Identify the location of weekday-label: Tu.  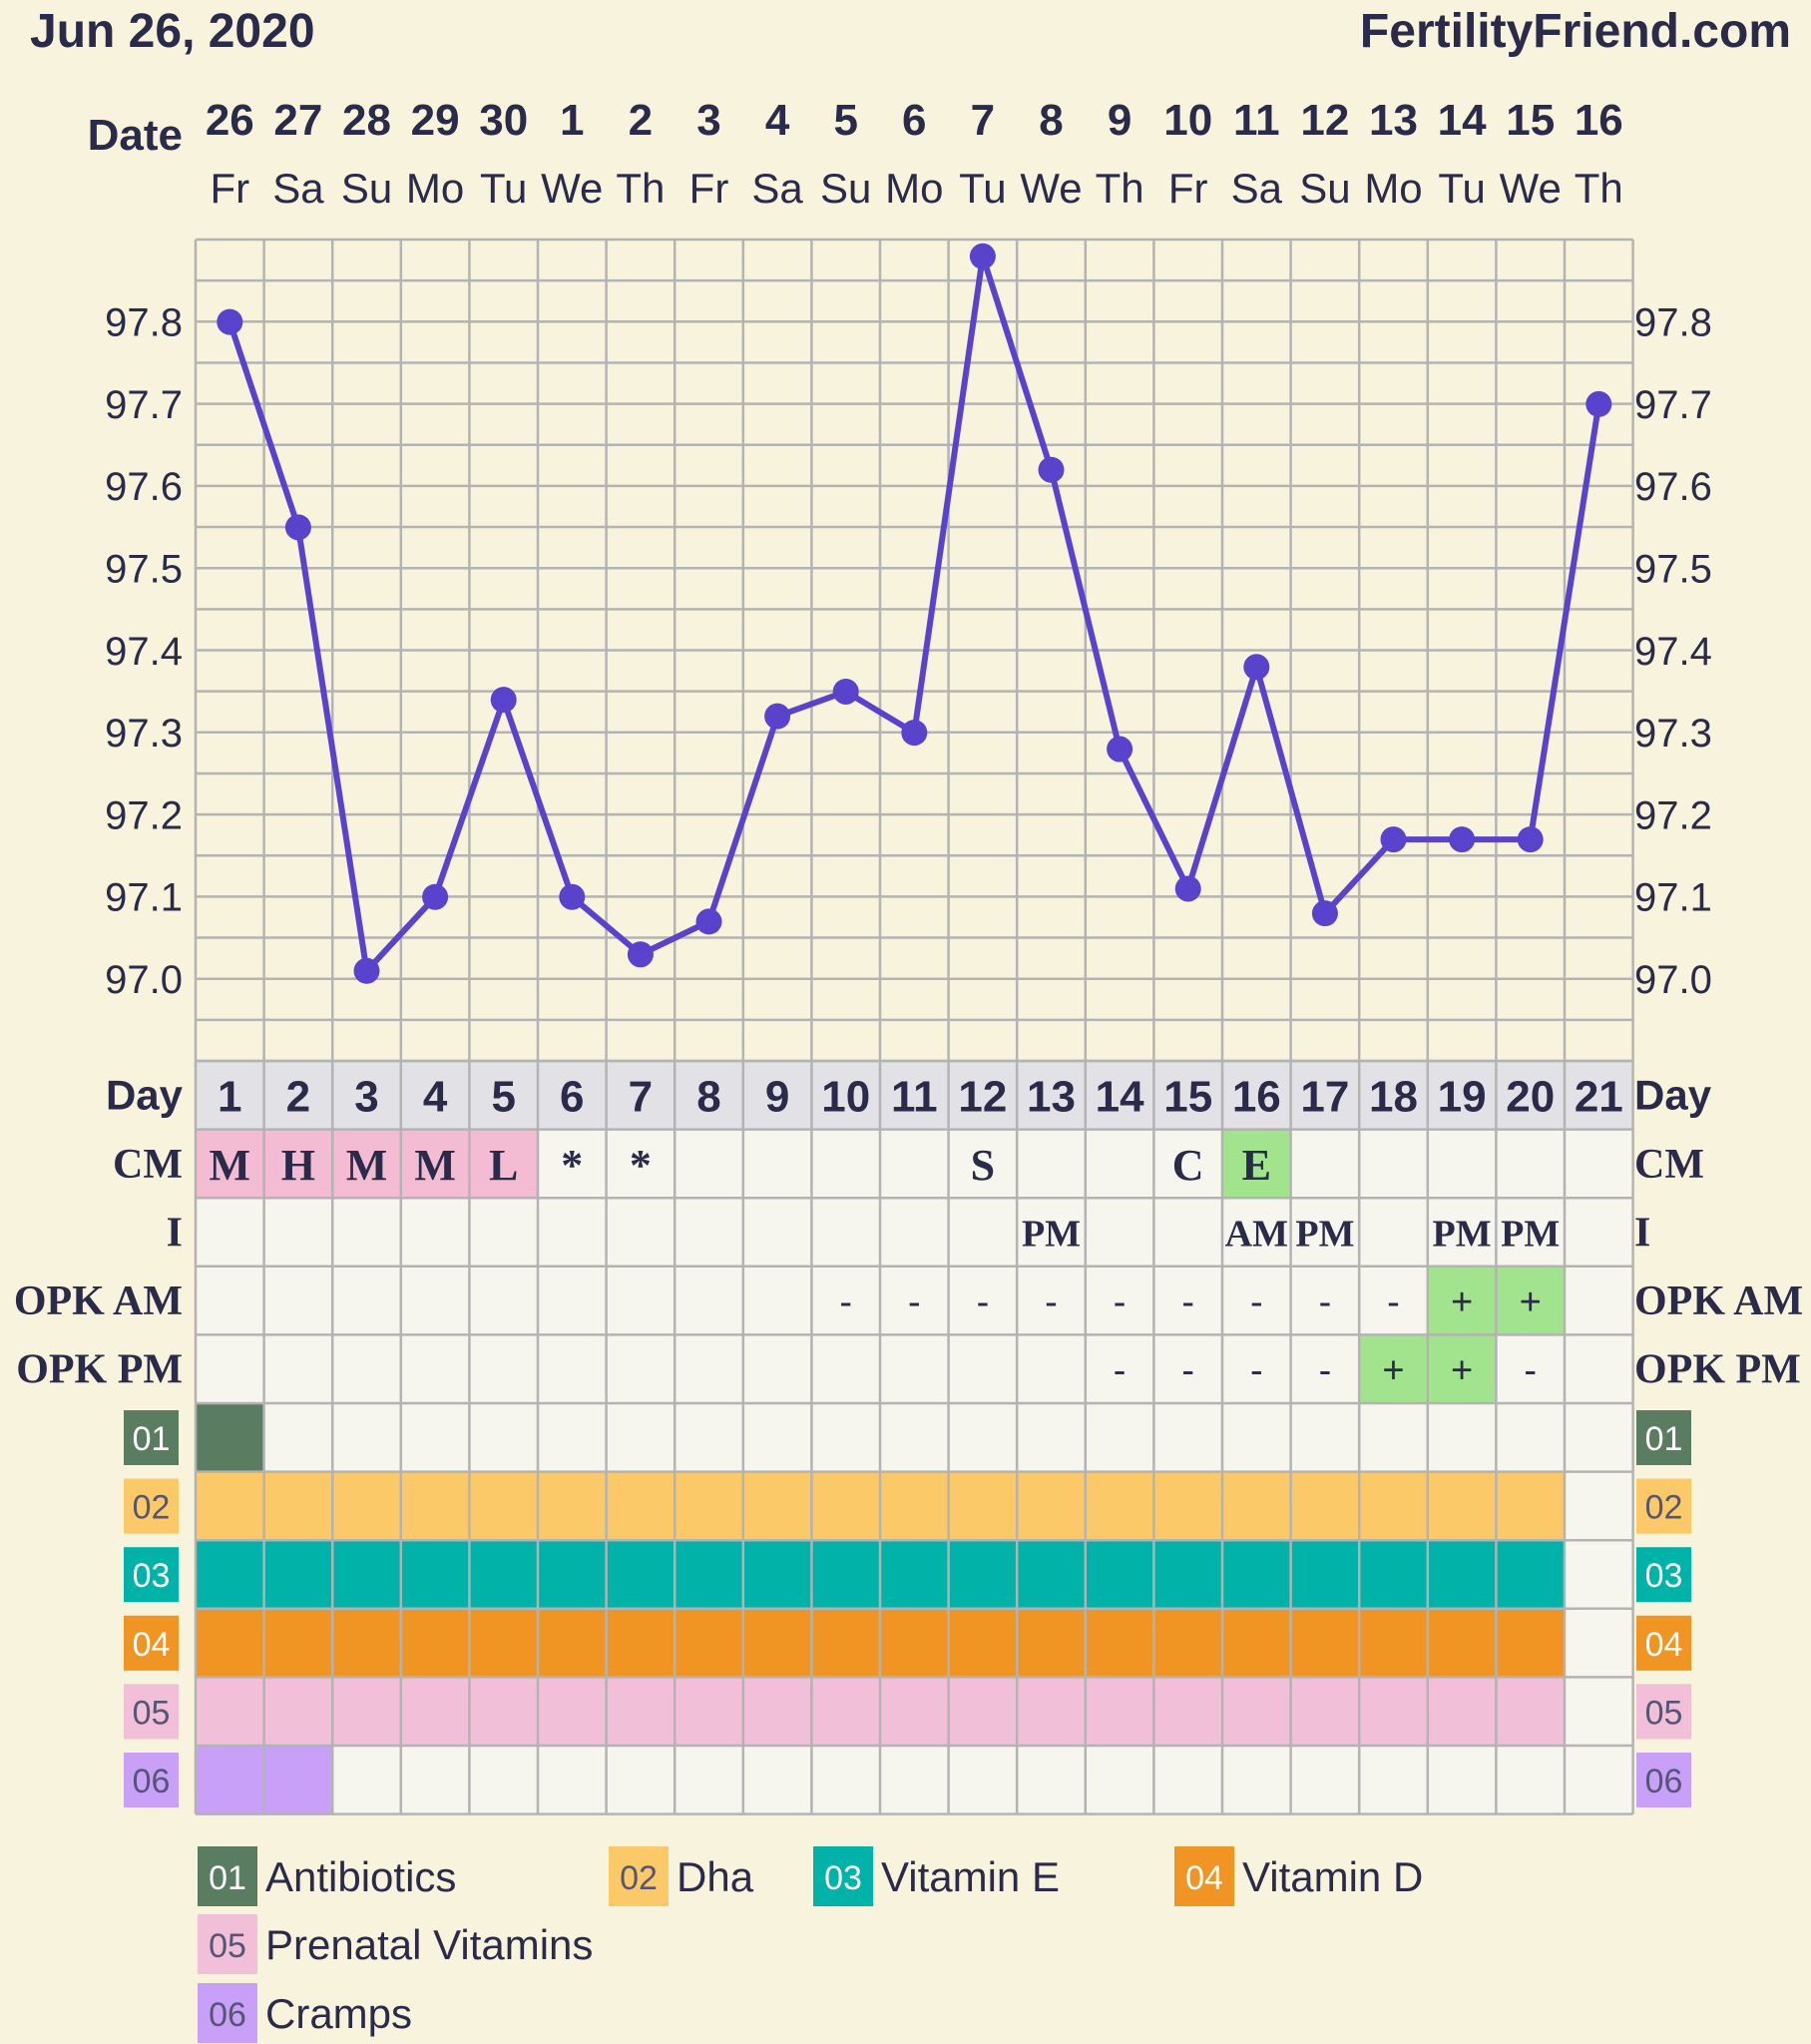
(982, 188).